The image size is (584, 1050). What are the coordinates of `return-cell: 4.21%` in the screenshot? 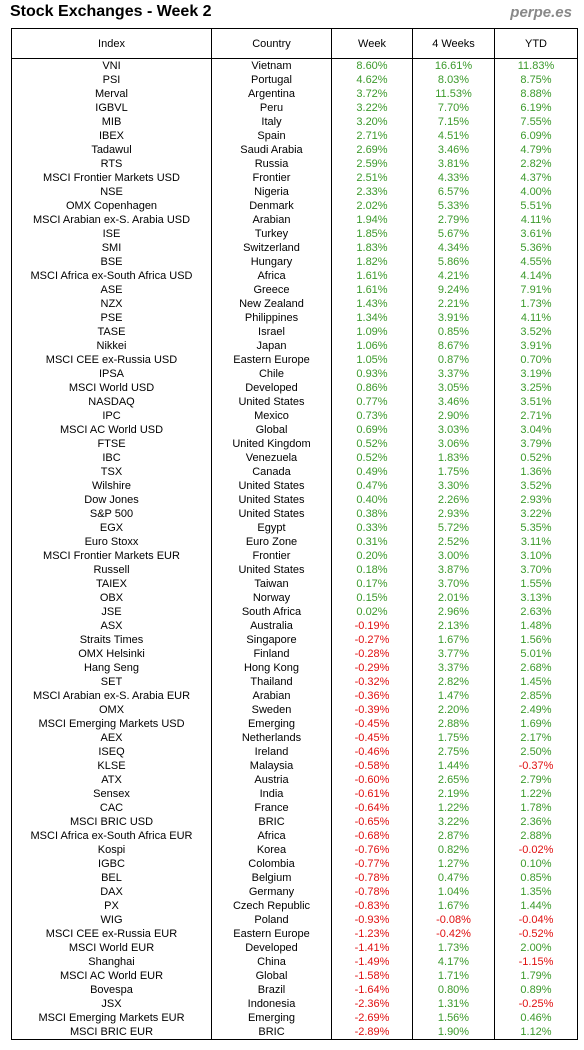 It's located at (453, 276).